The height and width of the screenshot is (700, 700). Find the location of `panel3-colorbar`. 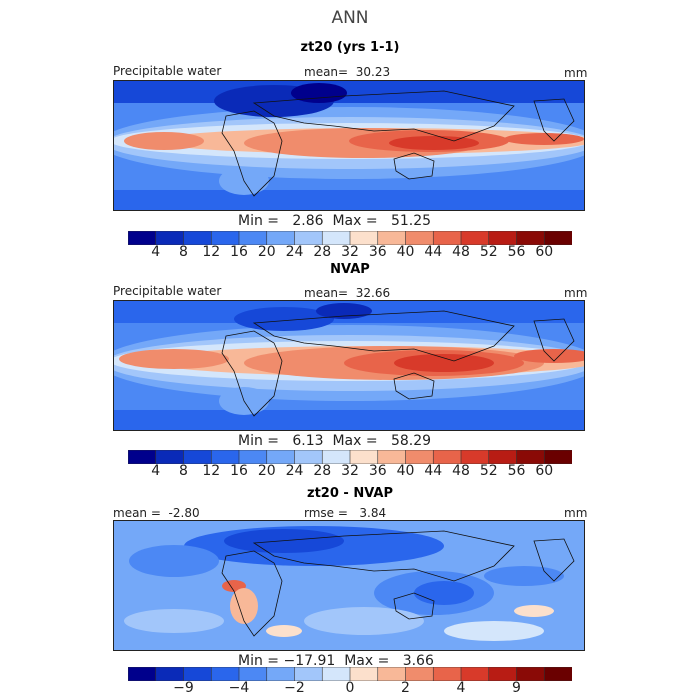

panel3-colorbar is located at coordinates (350, 674).